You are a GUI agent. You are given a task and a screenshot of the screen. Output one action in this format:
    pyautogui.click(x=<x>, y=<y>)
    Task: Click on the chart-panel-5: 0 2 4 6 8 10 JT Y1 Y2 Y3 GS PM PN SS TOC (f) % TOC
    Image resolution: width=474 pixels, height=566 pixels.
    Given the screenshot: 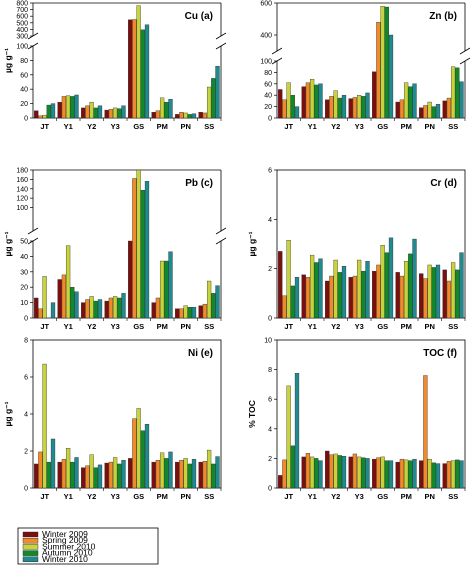 What is the action you would take?
    pyautogui.click(x=356, y=419)
    